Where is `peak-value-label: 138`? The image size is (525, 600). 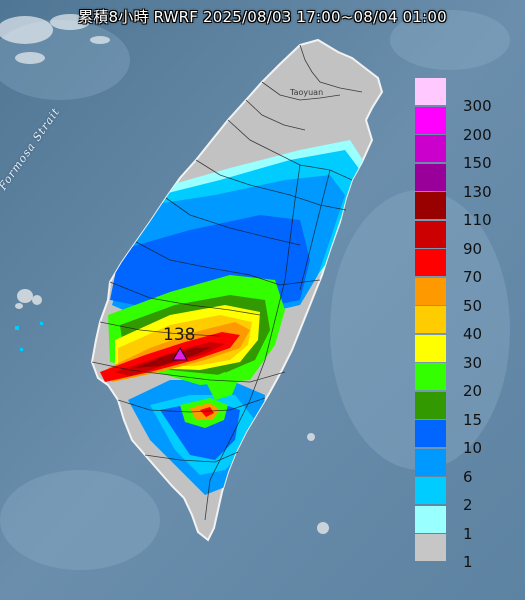 peak-value-label: 138 is located at coordinates (179, 335).